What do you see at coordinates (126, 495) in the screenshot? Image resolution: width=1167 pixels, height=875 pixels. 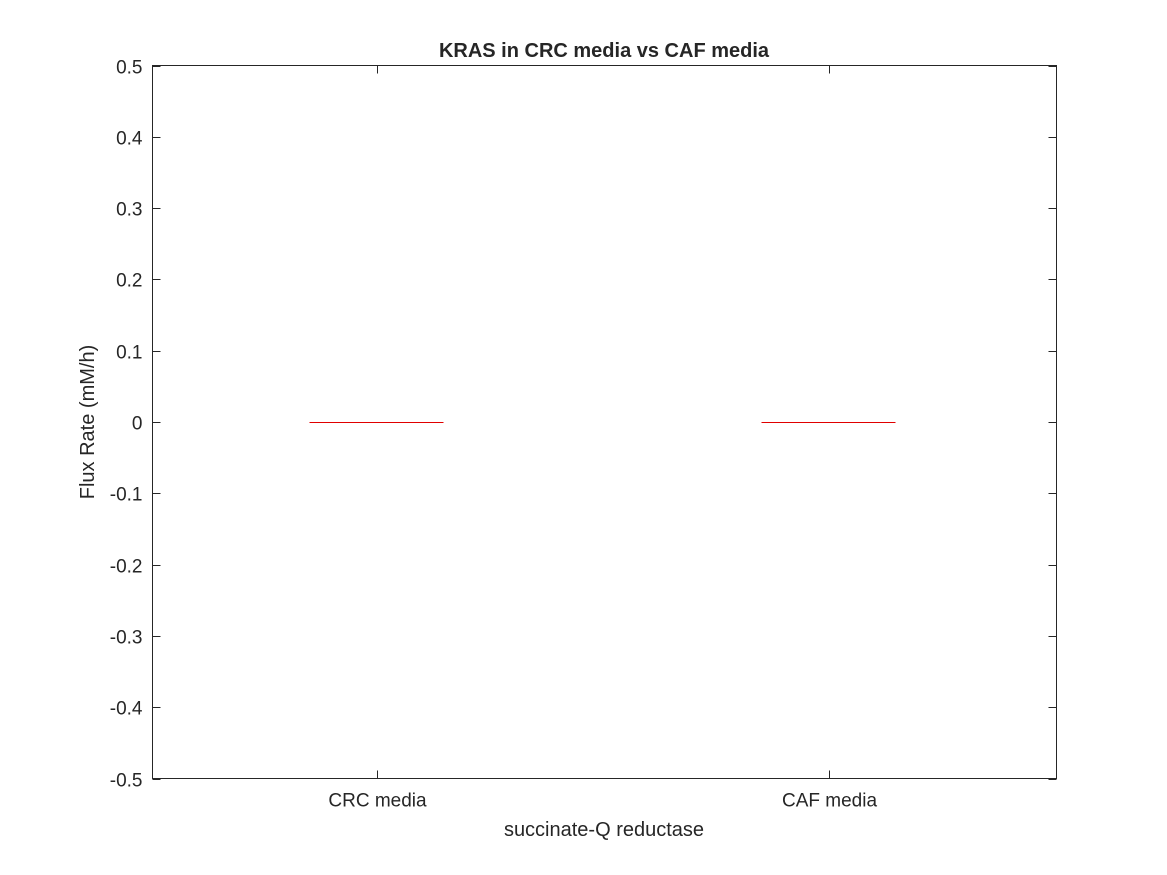 I see `y-tick-label: -0.1` at bounding box center [126, 495].